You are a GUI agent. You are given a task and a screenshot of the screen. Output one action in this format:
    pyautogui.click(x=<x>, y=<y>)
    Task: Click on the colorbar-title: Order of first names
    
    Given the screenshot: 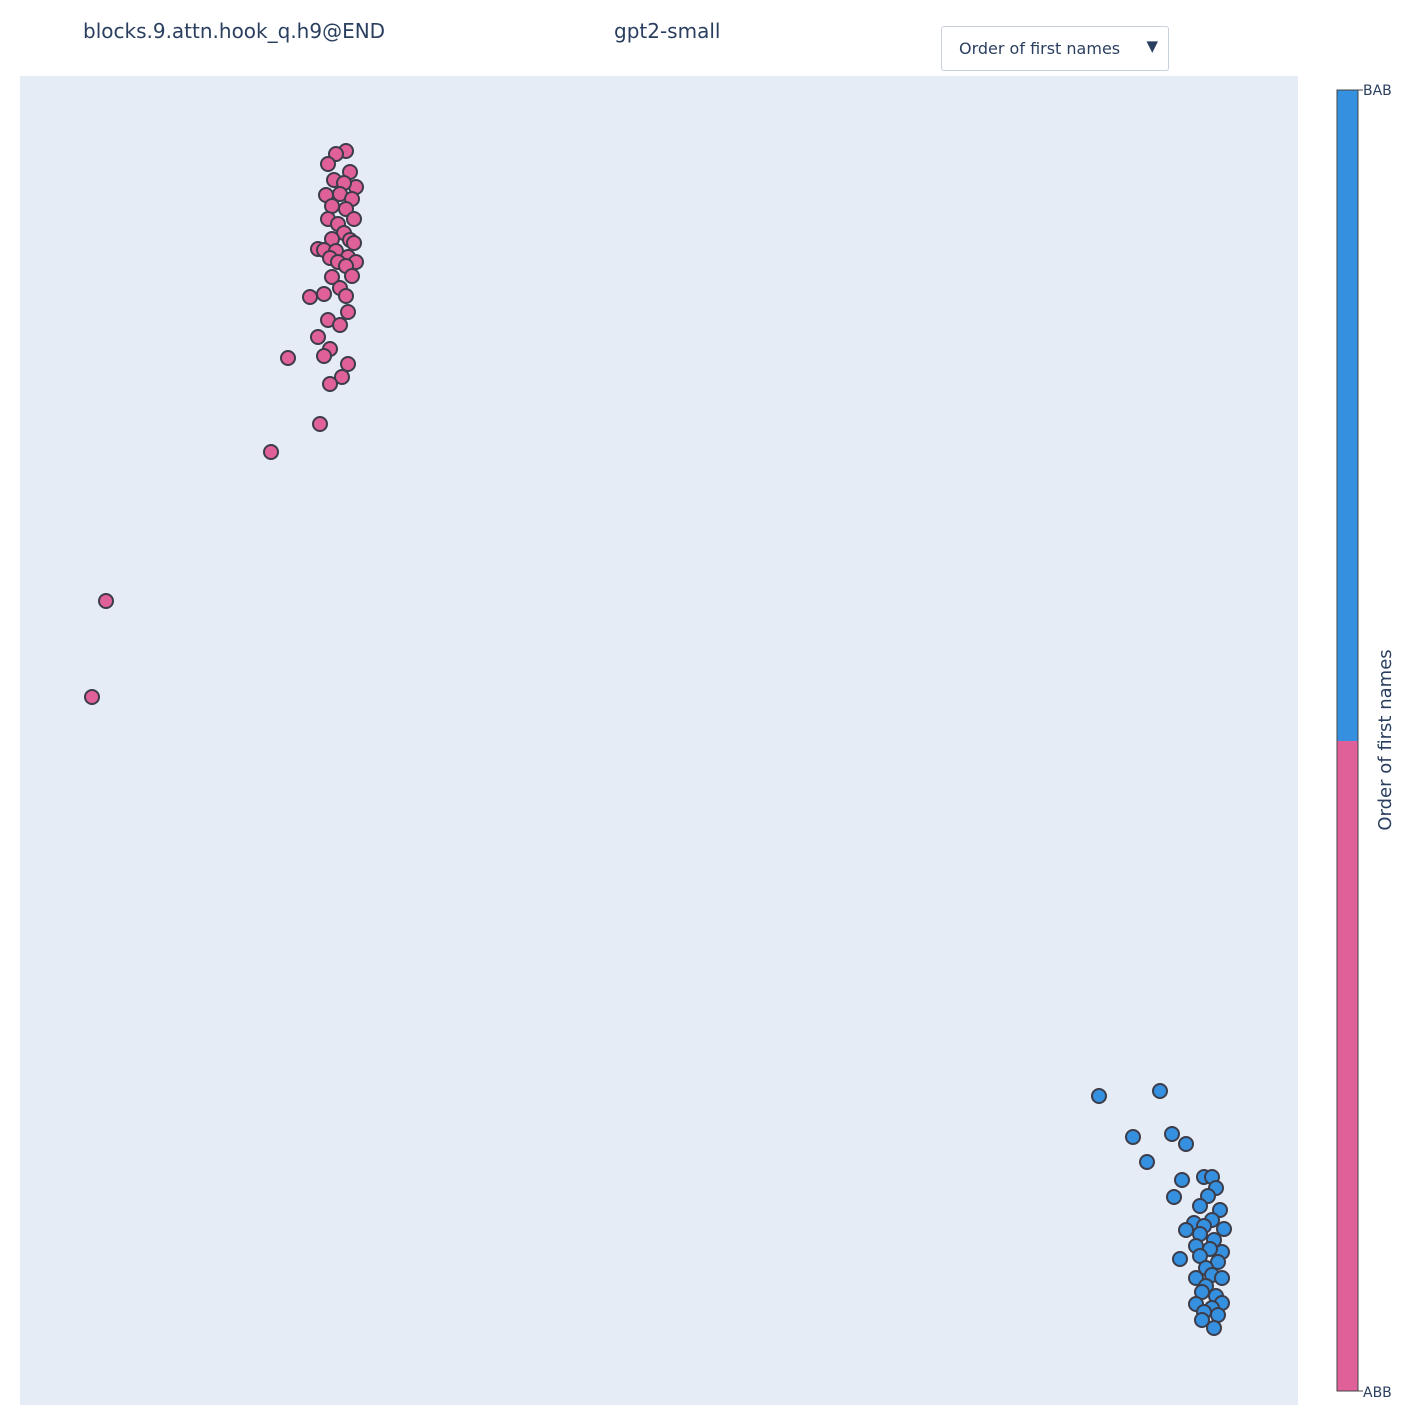 What is the action you would take?
    pyautogui.click(x=1385, y=739)
    